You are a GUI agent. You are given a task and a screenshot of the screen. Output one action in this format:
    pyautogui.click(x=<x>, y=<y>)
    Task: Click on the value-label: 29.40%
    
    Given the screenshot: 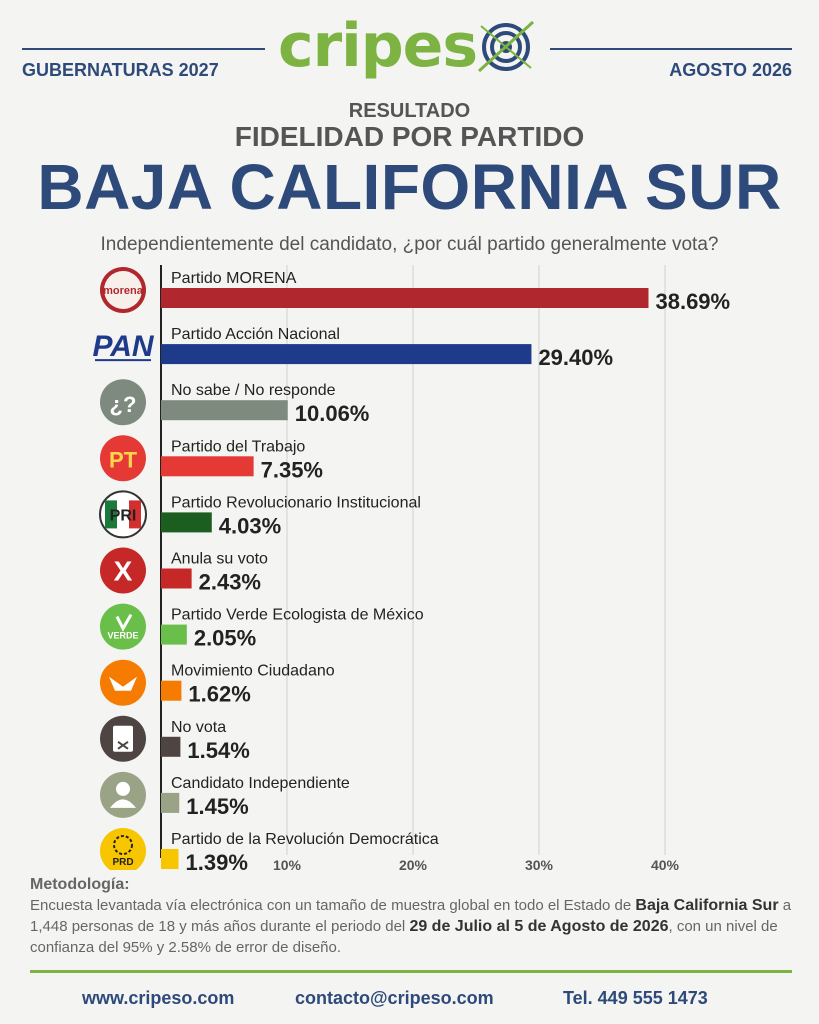 What is the action you would take?
    pyautogui.click(x=575, y=357)
    